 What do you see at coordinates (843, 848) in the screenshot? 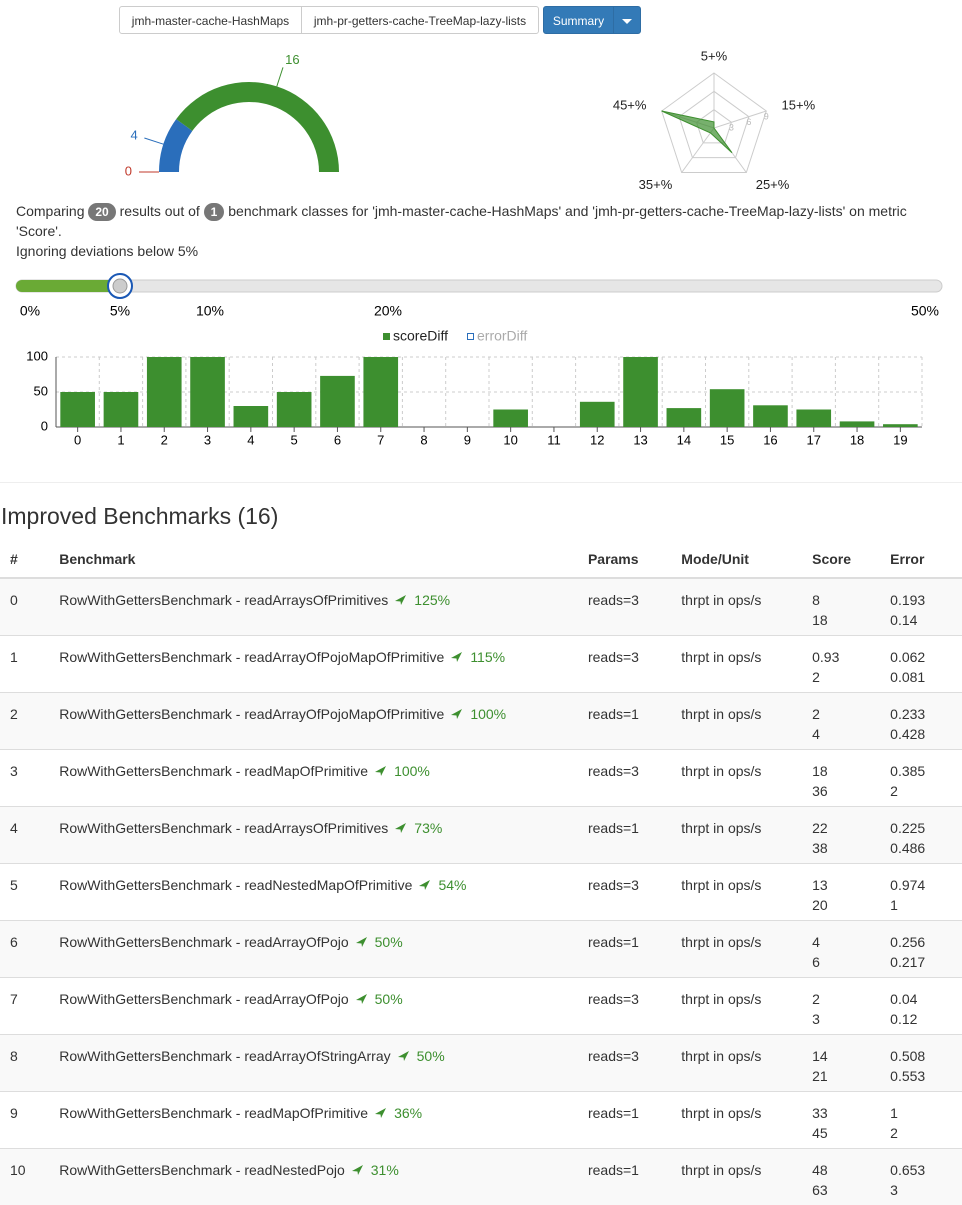
I see `score-value: 38` at bounding box center [843, 848].